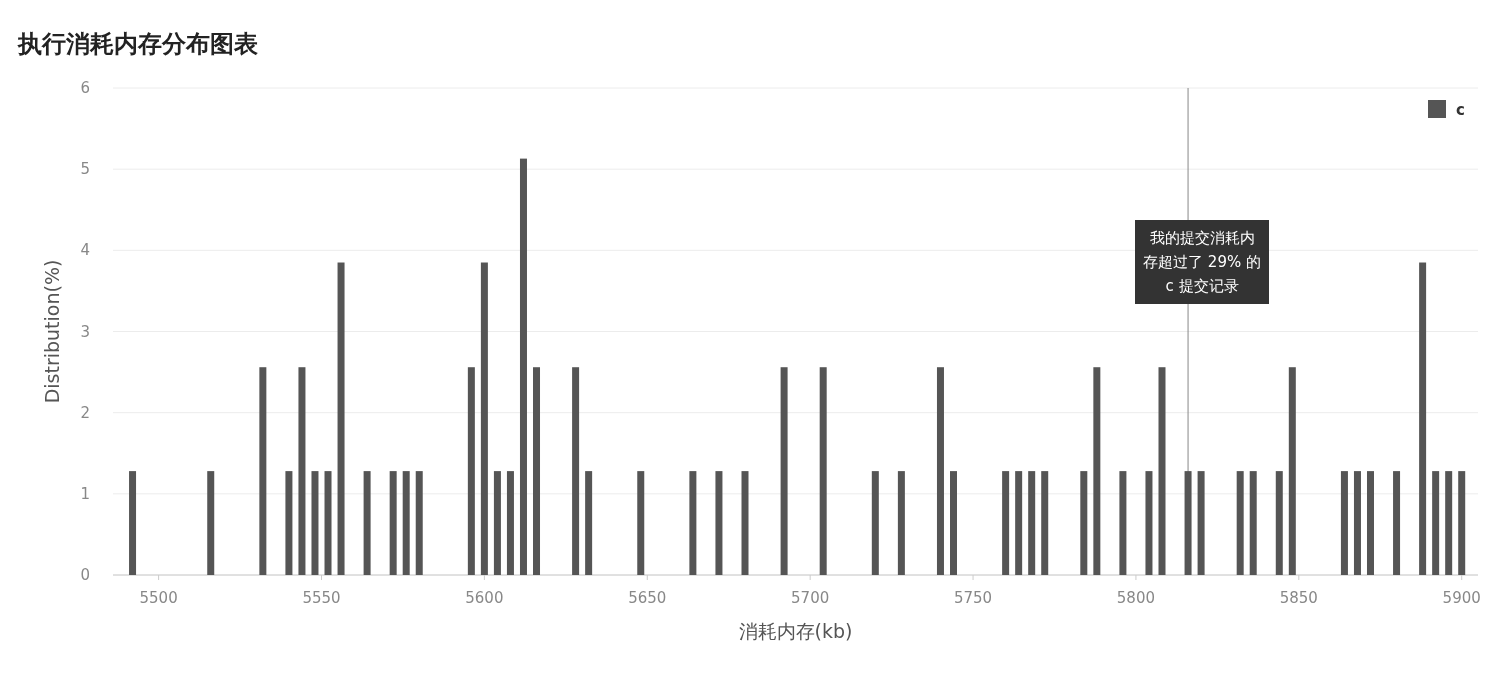 The image size is (1512, 688). I want to click on y-tick-label: 3, so click(85, 331).